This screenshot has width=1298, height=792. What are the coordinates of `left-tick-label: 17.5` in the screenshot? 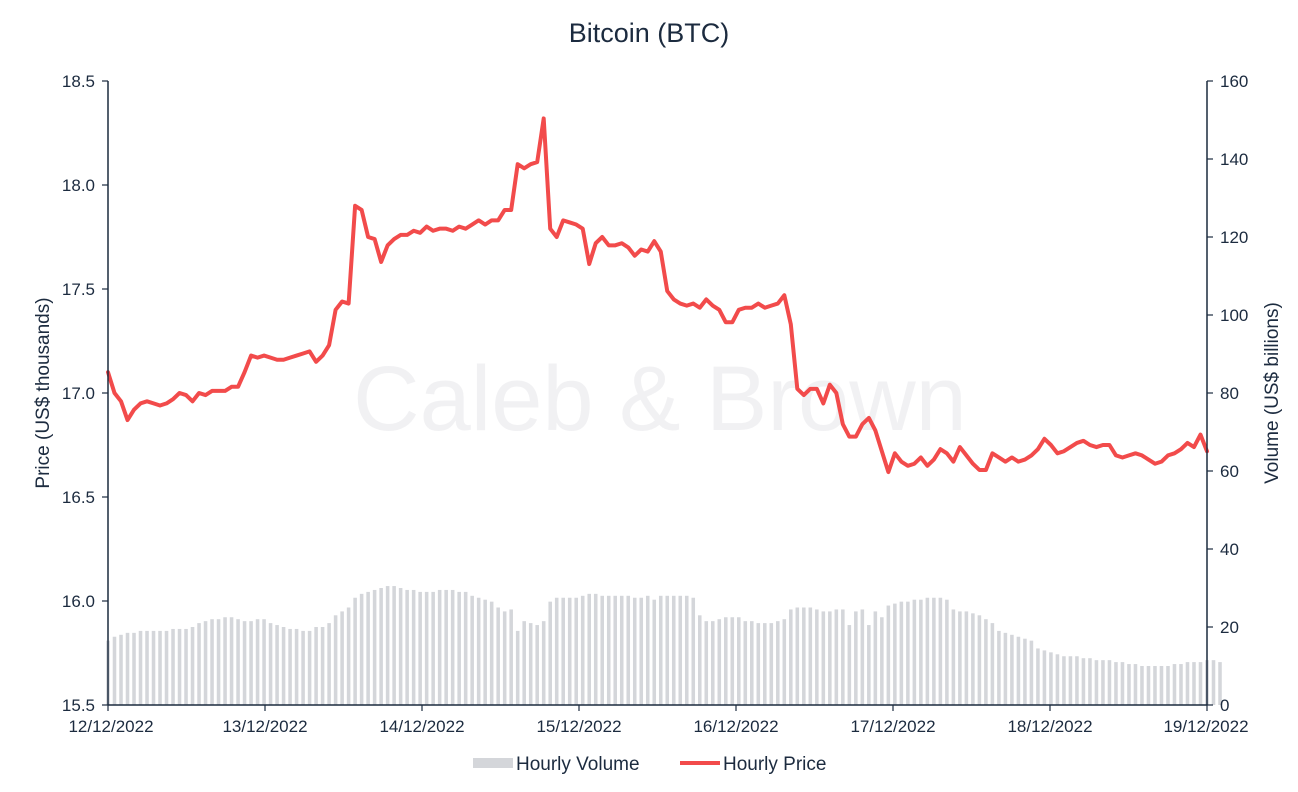 It's located at (78, 289).